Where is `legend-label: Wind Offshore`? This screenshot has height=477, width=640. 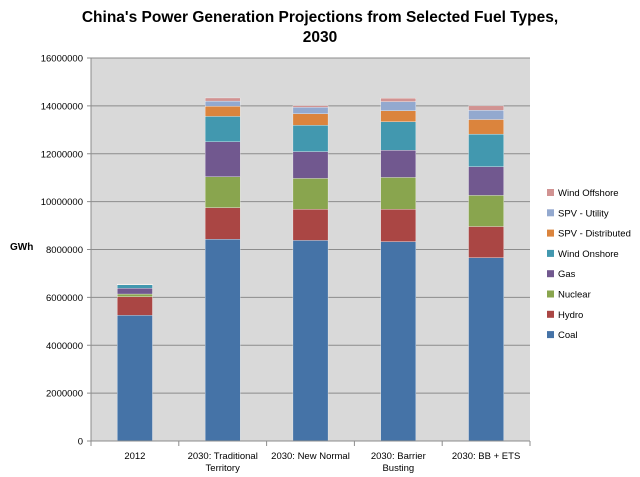
legend-label: Wind Offshore is located at coordinates (588, 193).